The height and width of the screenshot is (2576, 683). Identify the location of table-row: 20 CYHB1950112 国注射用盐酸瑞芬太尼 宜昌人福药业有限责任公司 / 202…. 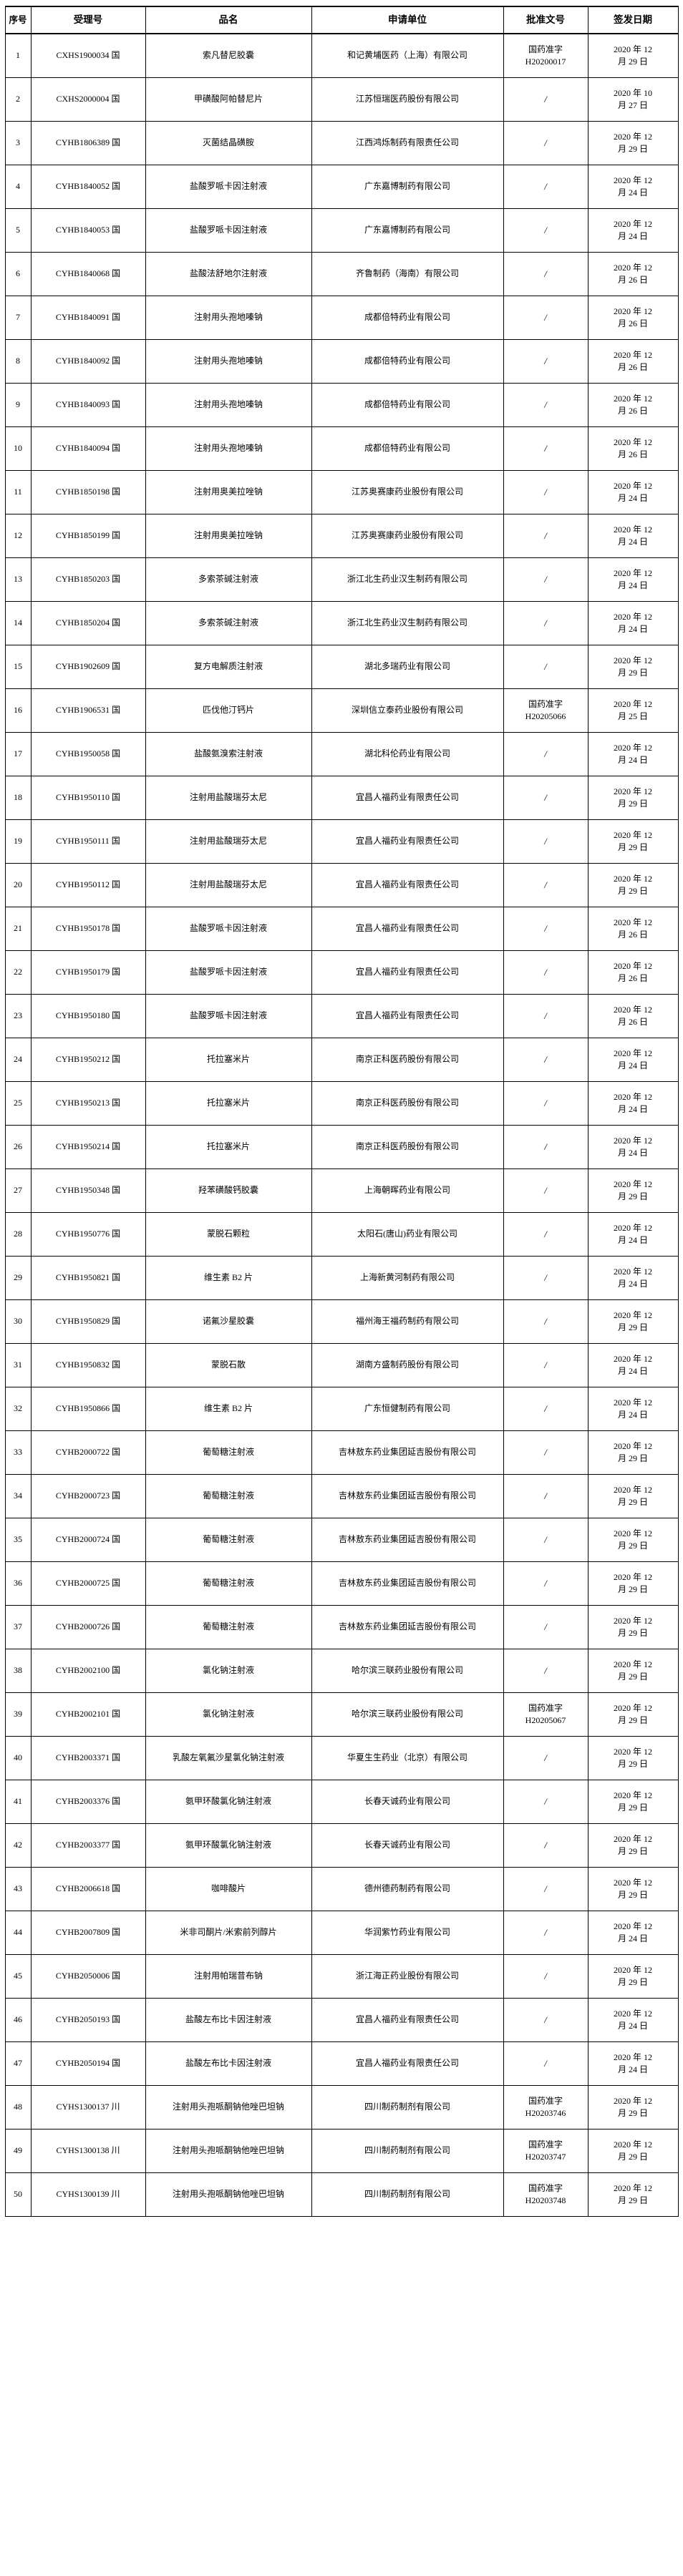
(342, 885).